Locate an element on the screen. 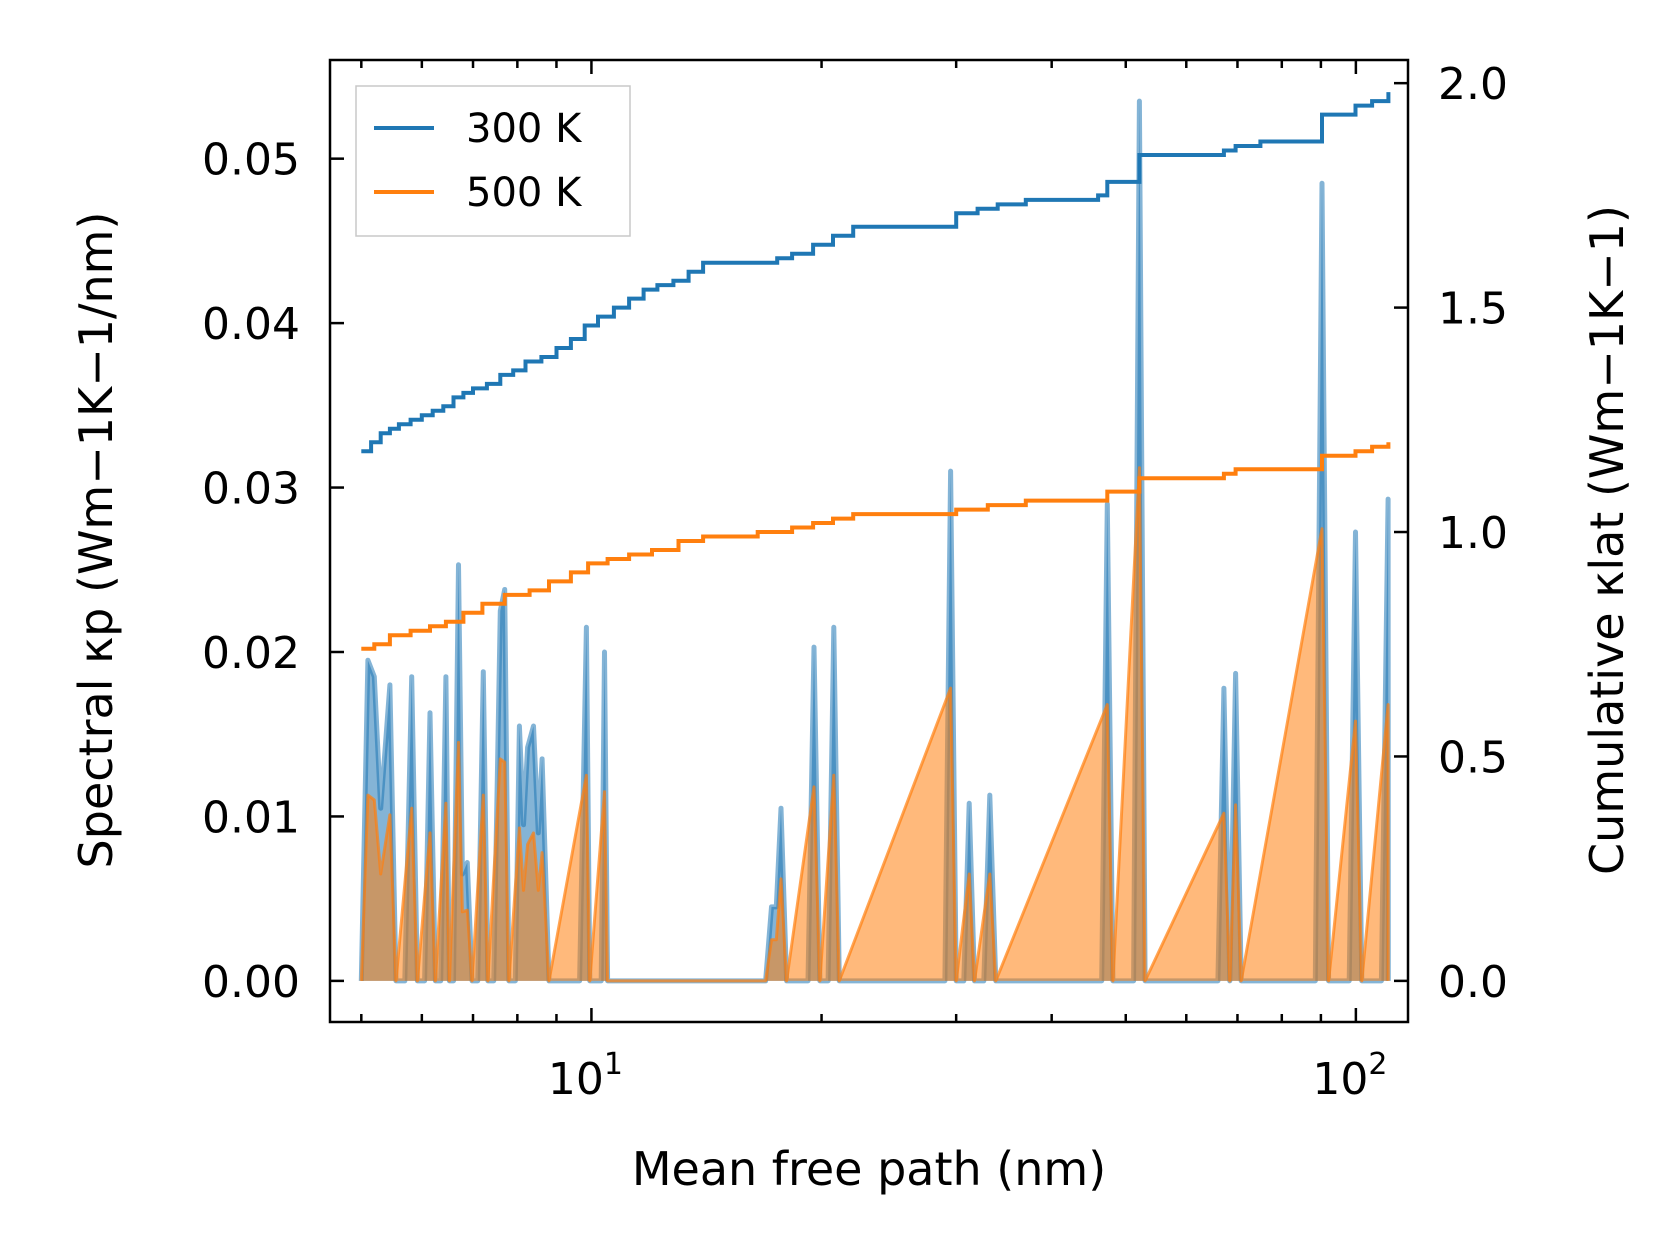 This screenshot has width=1679, height=1254. y-axis-right-label: Cumulative κlat (Wm−1K−1) is located at coordinates (1607, 540).